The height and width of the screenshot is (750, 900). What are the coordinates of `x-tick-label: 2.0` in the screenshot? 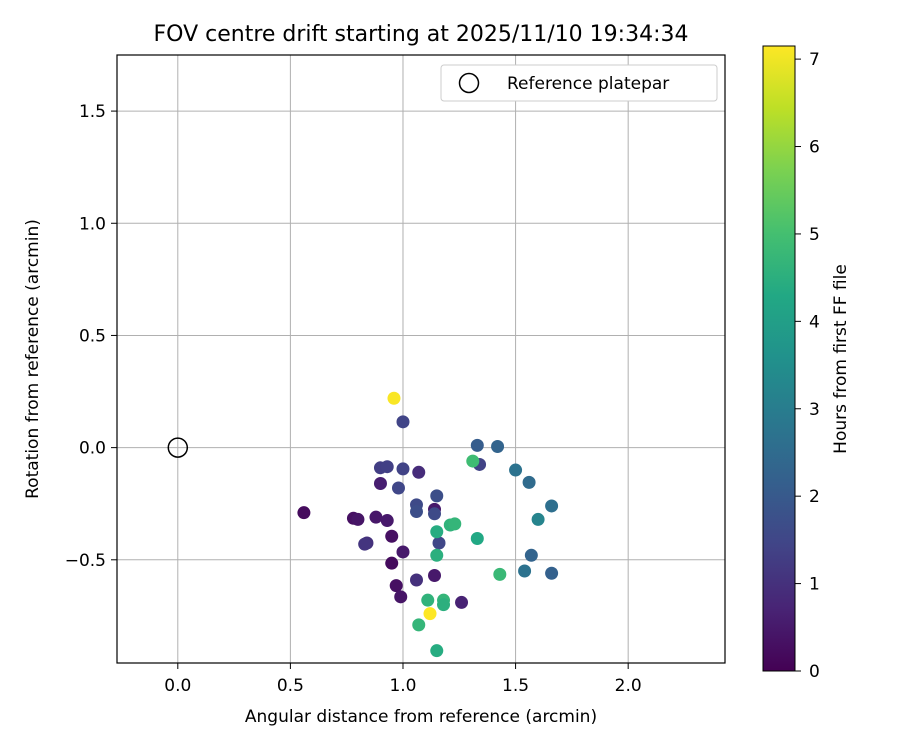 It's located at (628, 686).